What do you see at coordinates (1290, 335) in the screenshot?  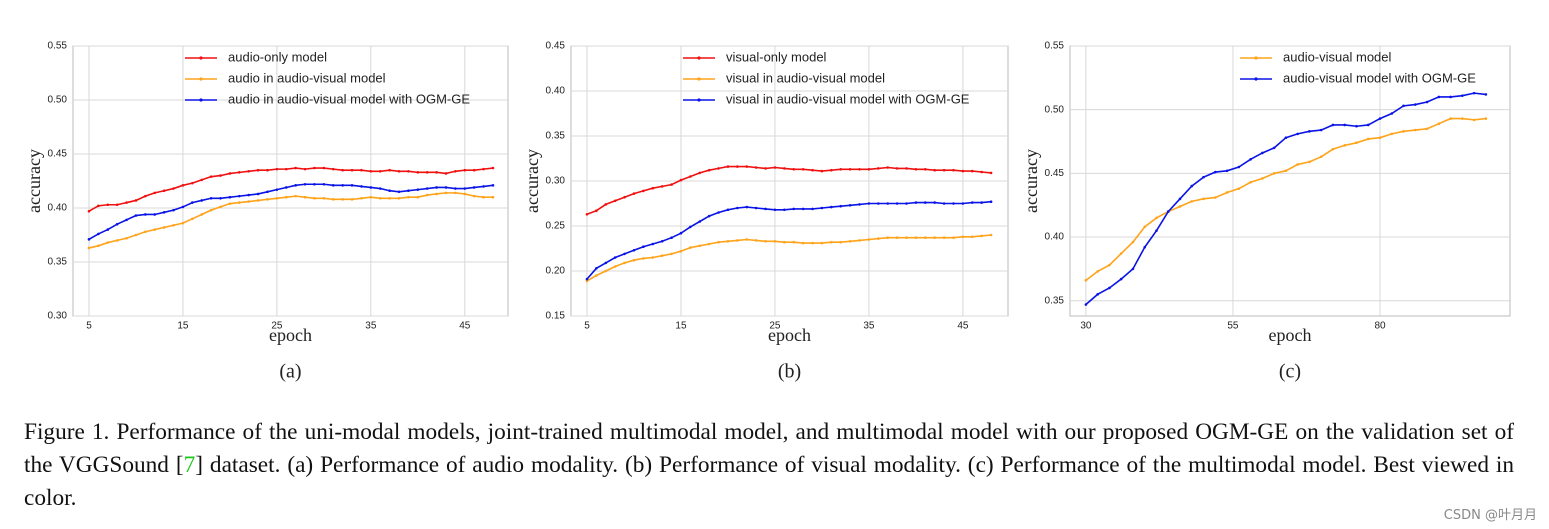 I see `x-axis-label: epoch` at bounding box center [1290, 335].